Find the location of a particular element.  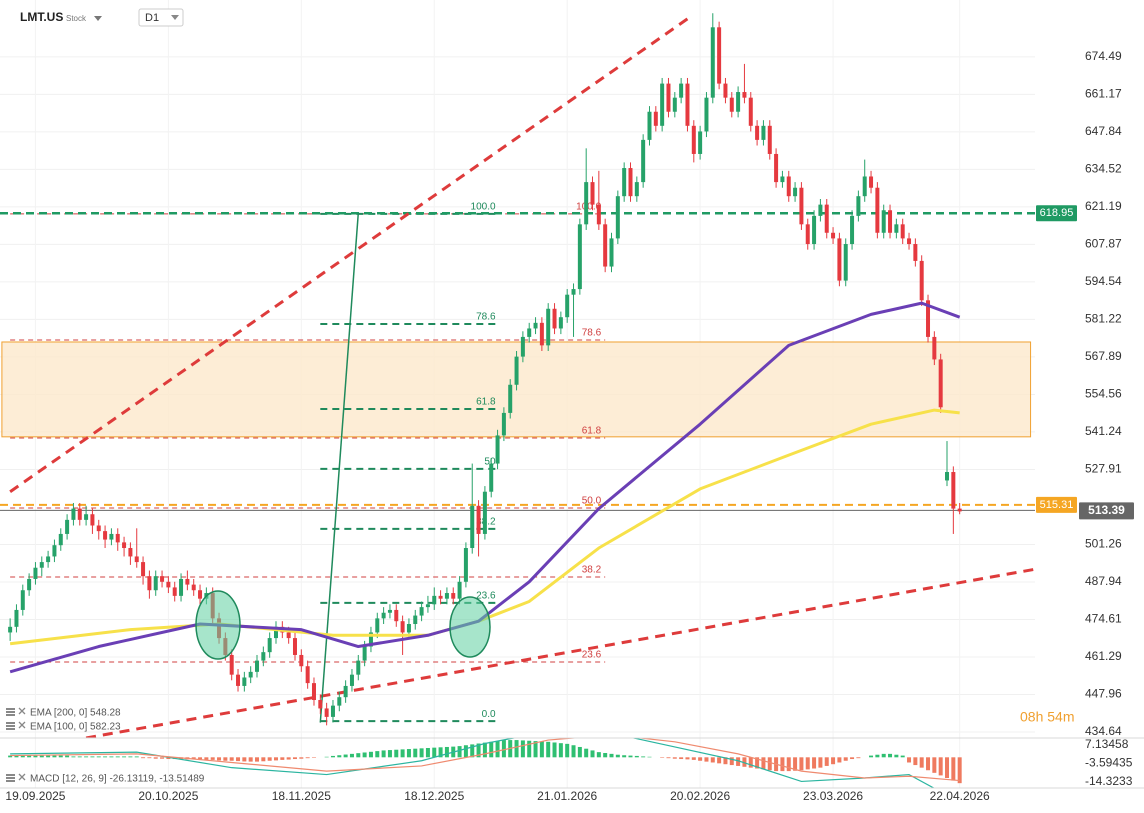

x-tick-label: 18.11.2025 is located at coordinates (301, 796).